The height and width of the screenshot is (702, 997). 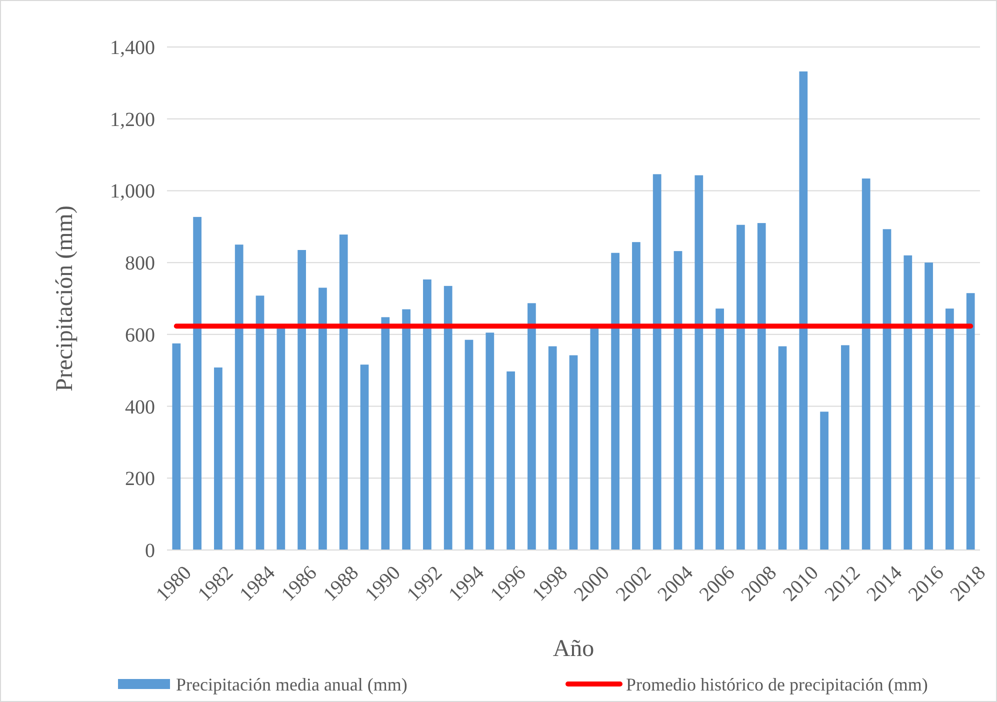 What do you see at coordinates (65, 299) in the screenshot?
I see `y-axis-title: Precipitación (mm)` at bounding box center [65, 299].